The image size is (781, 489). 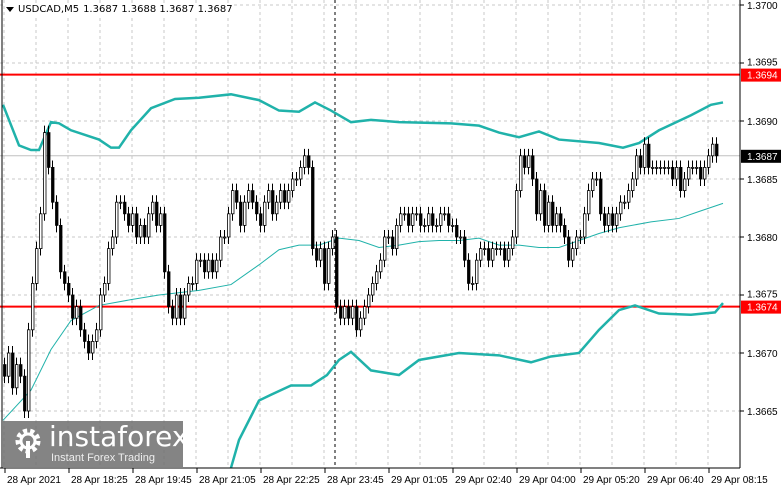 I want to click on x-tick-label: 28 Apr 21:05, so click(x=227, y=480).